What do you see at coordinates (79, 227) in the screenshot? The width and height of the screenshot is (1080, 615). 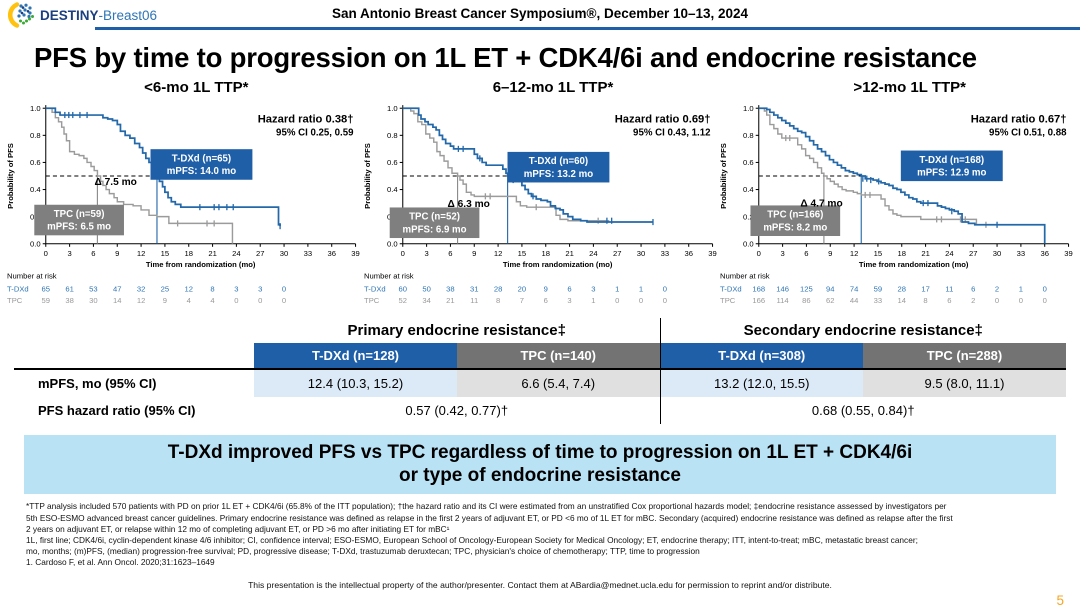 I see `svg-text: mPFS: 6.5 mo` at bounding box center [79, 227].